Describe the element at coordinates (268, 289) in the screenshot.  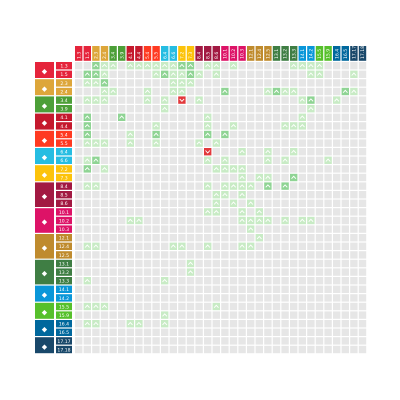
I see `cell-14.1-12.5` at that location.